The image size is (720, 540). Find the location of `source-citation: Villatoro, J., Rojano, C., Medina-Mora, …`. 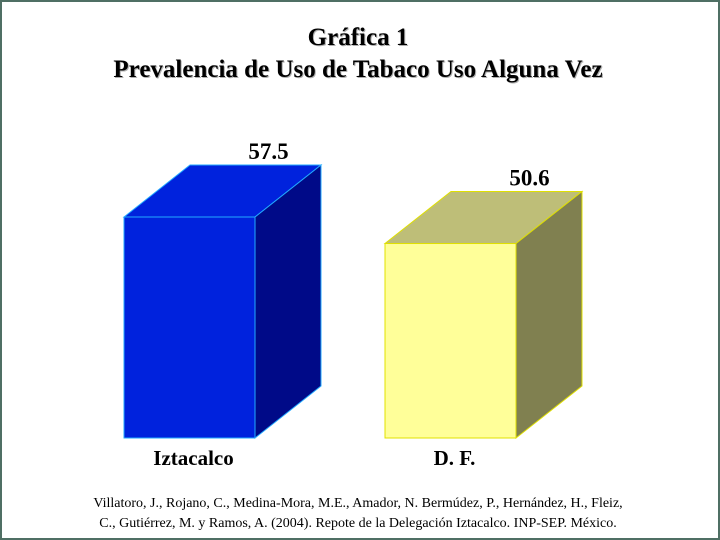

source-citation: Villatoro, J., Rojano, C., Medina-Mora, … is located at coordinates (358, 514).